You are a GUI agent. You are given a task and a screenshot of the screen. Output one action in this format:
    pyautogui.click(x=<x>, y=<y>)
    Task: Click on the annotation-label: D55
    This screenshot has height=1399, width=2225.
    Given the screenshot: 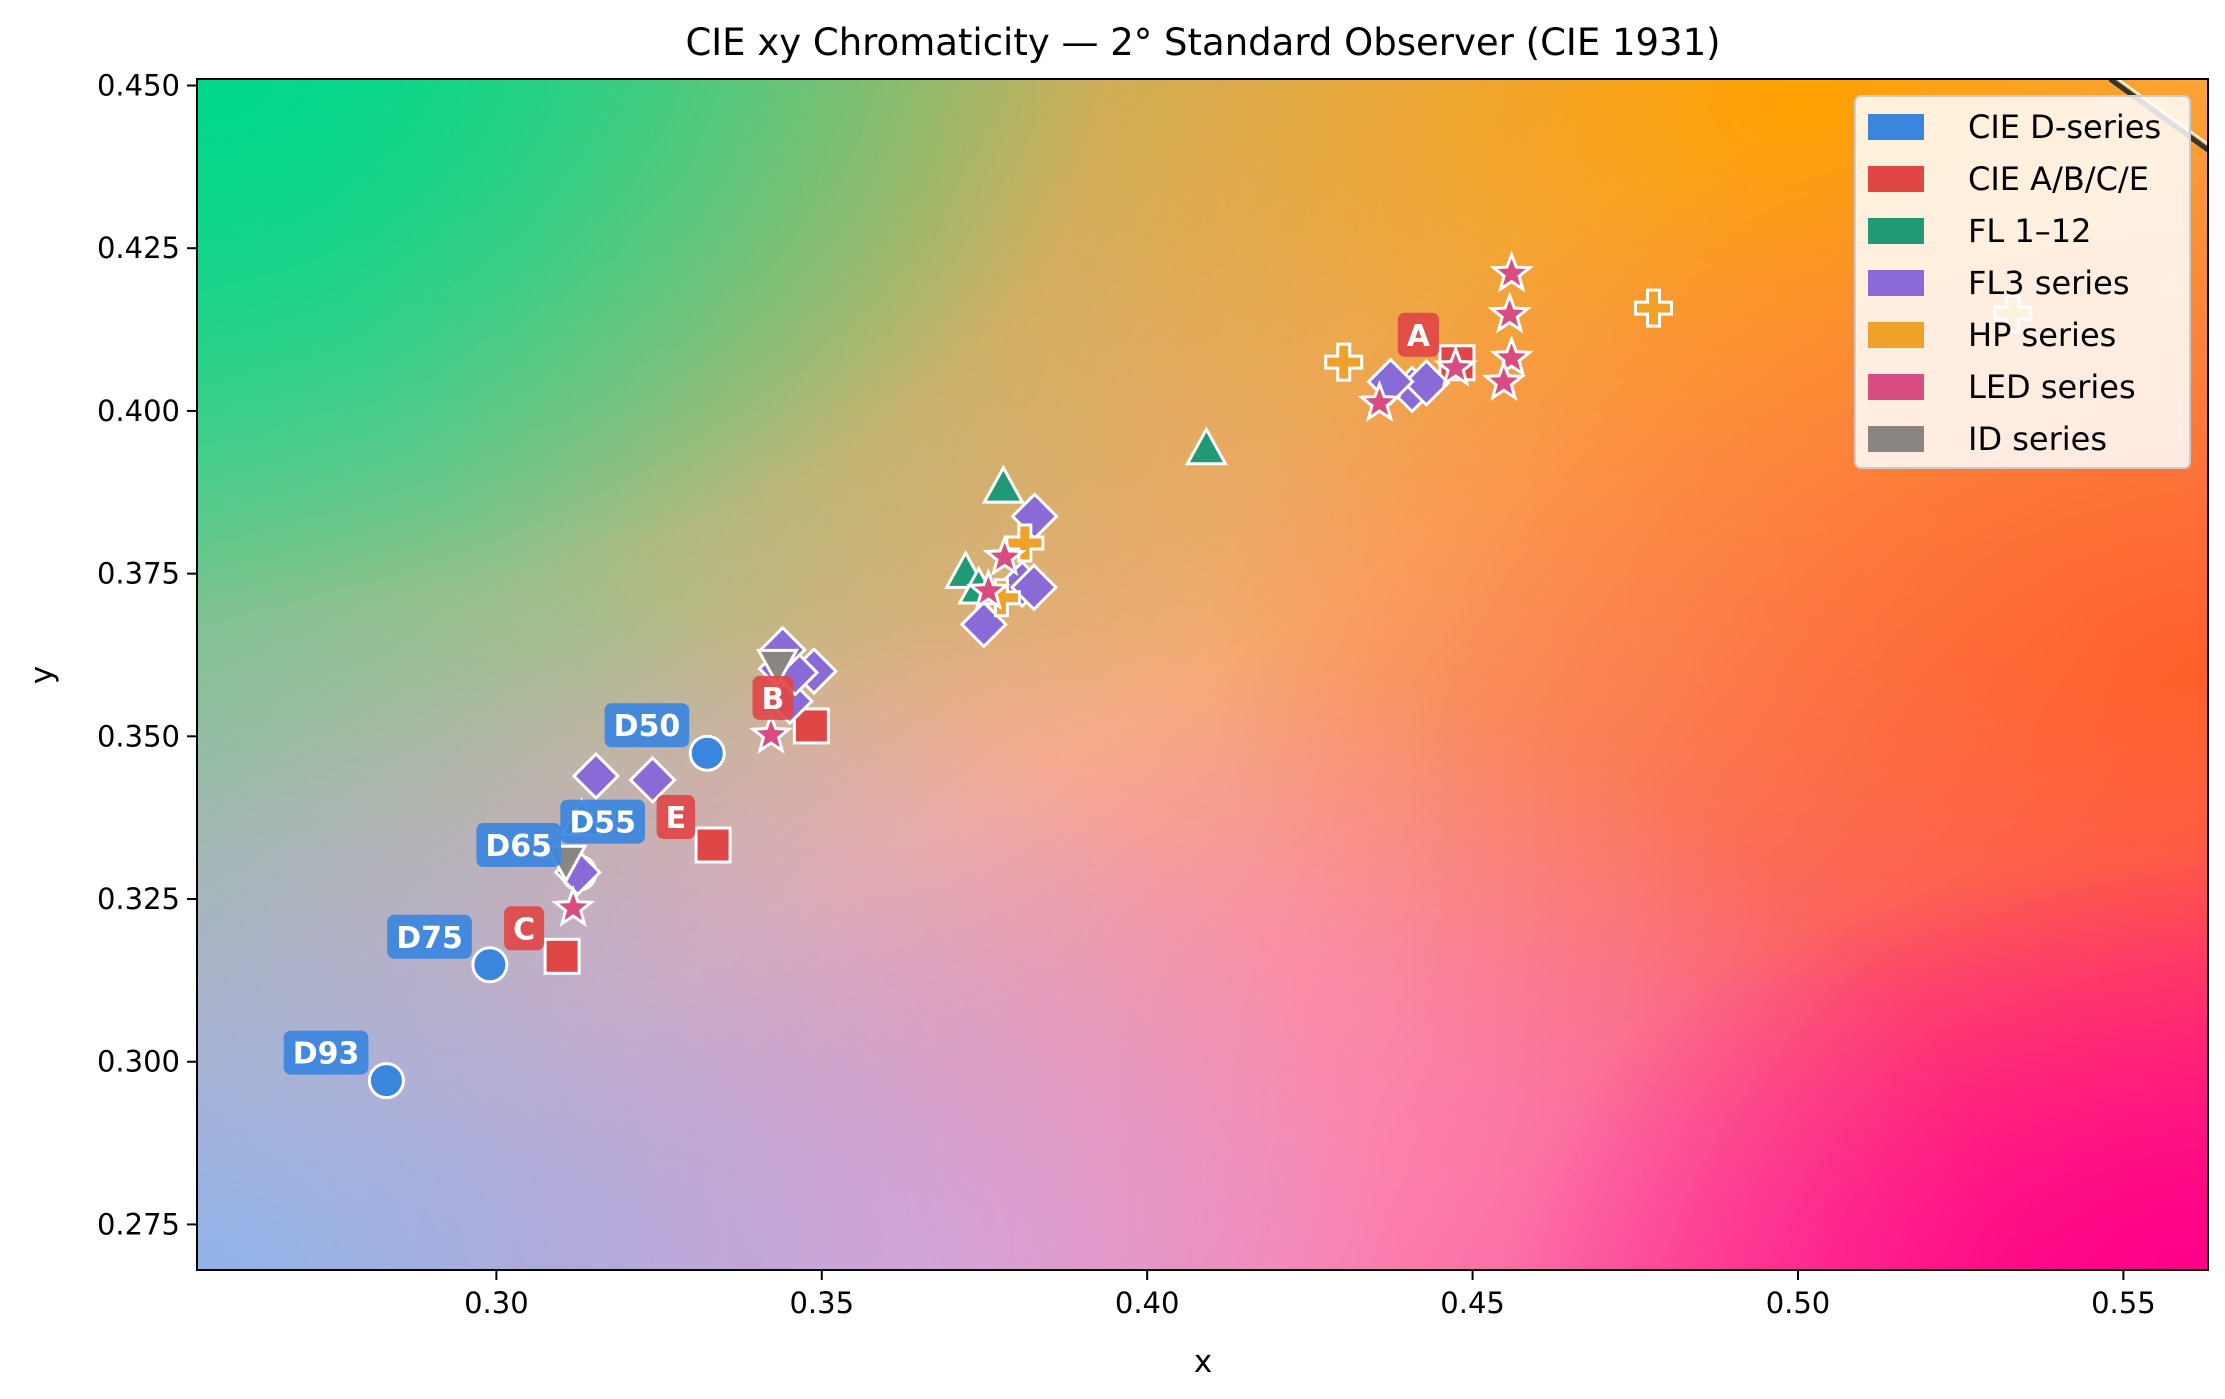 What is the action you would take?
    pyautogui.click(x=602, y=823)
    